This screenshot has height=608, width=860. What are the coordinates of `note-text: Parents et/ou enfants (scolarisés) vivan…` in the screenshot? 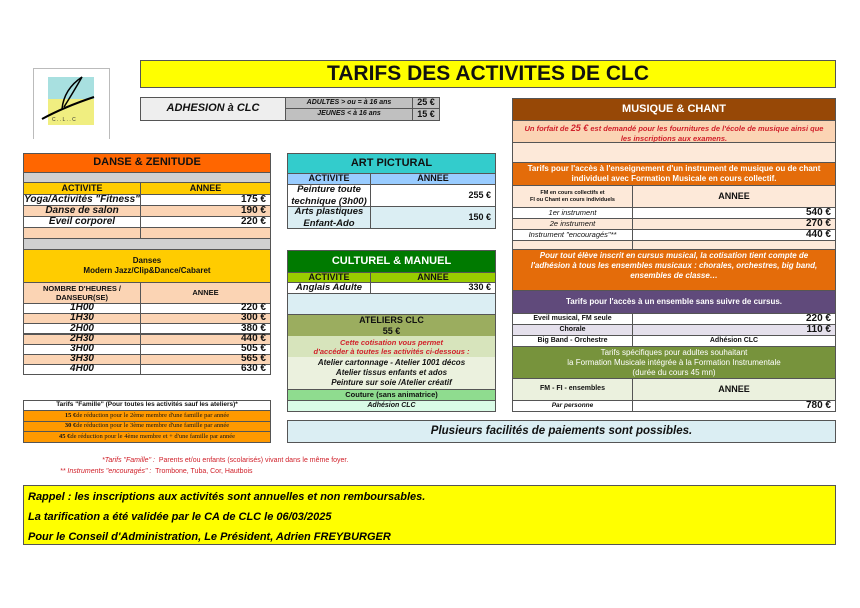 It's located at (253, 460).